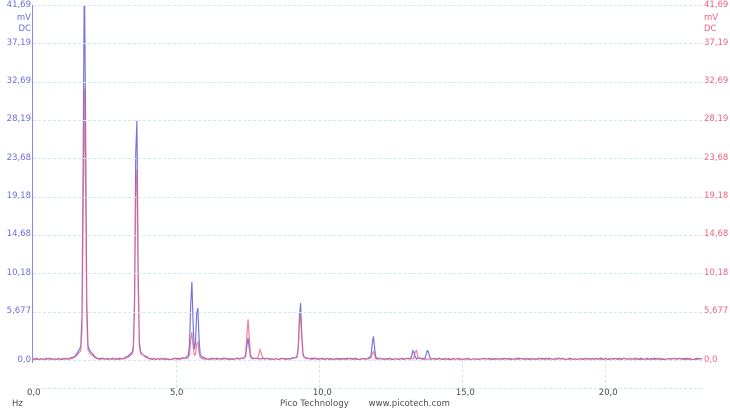  Describe the element at coordinates (716, 119) in the screenshot. I see `y-axis-right-tick: 28,19` at that location.